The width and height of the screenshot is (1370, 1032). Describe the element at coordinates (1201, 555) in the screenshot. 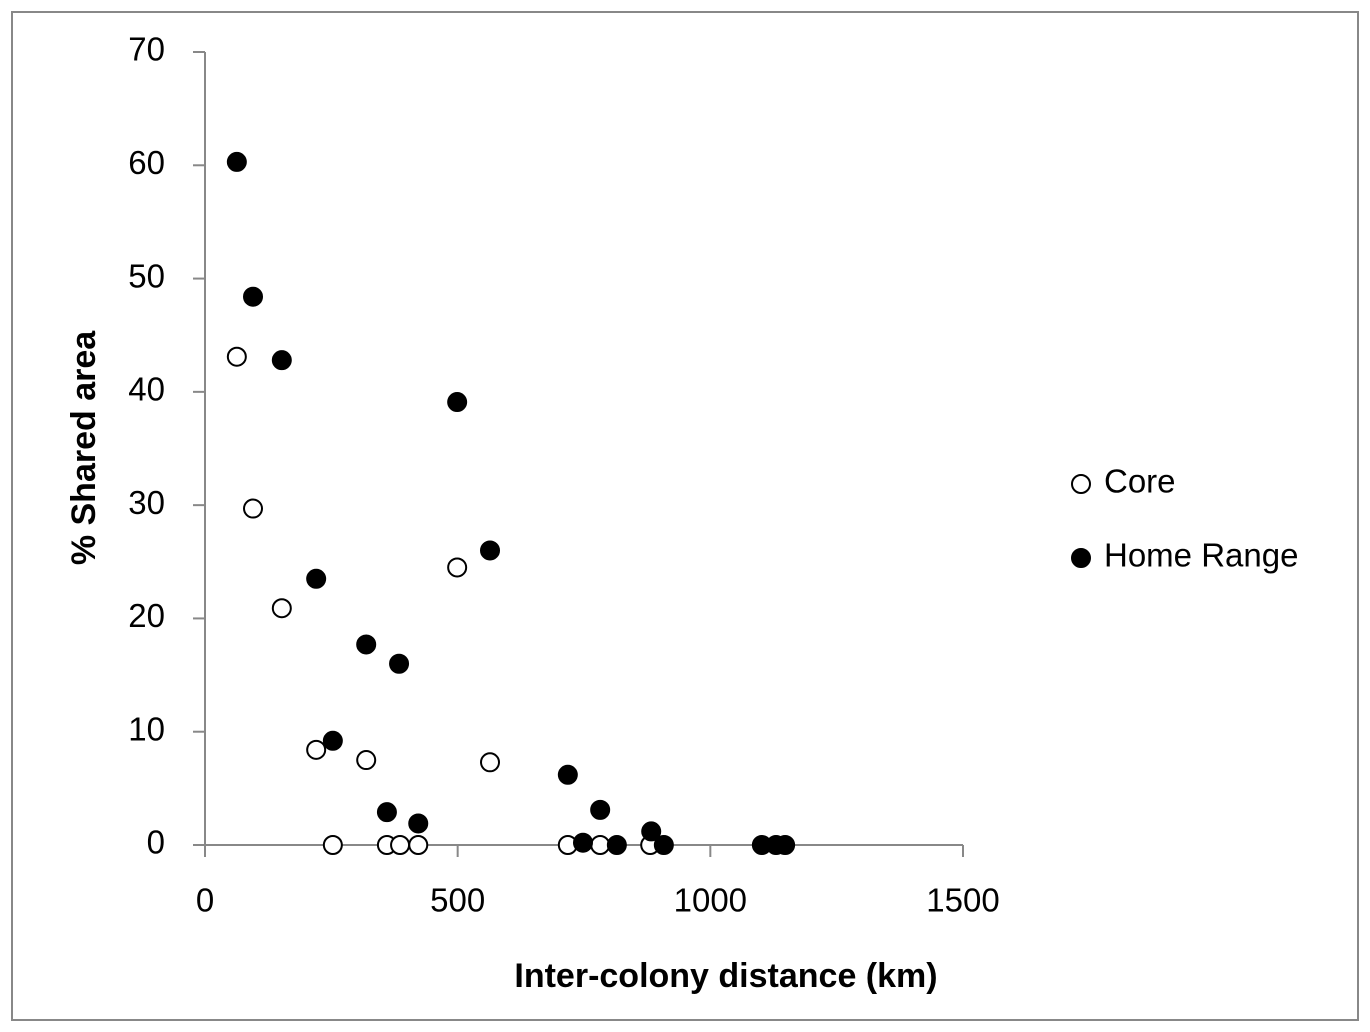

I see `legend-label: Home Range` at that location.